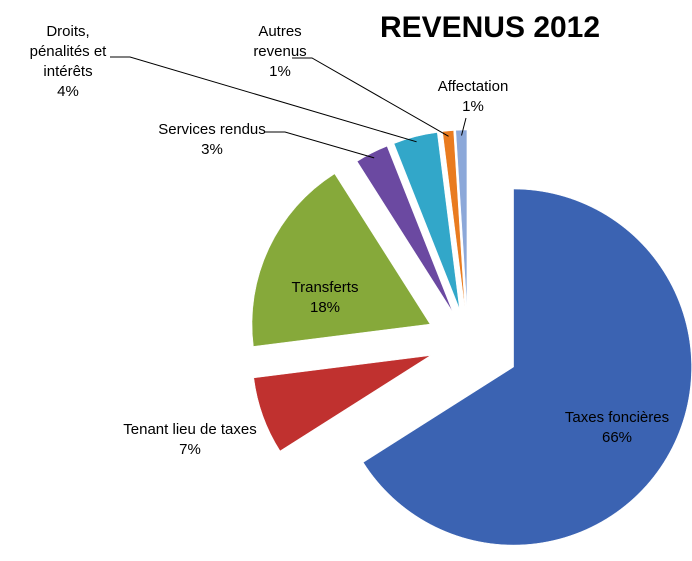 This screenshot has width=692, height=561. Describe the element at coordinates (473, 86) in the screenshot. I see `category-label: Affectation` at that location.